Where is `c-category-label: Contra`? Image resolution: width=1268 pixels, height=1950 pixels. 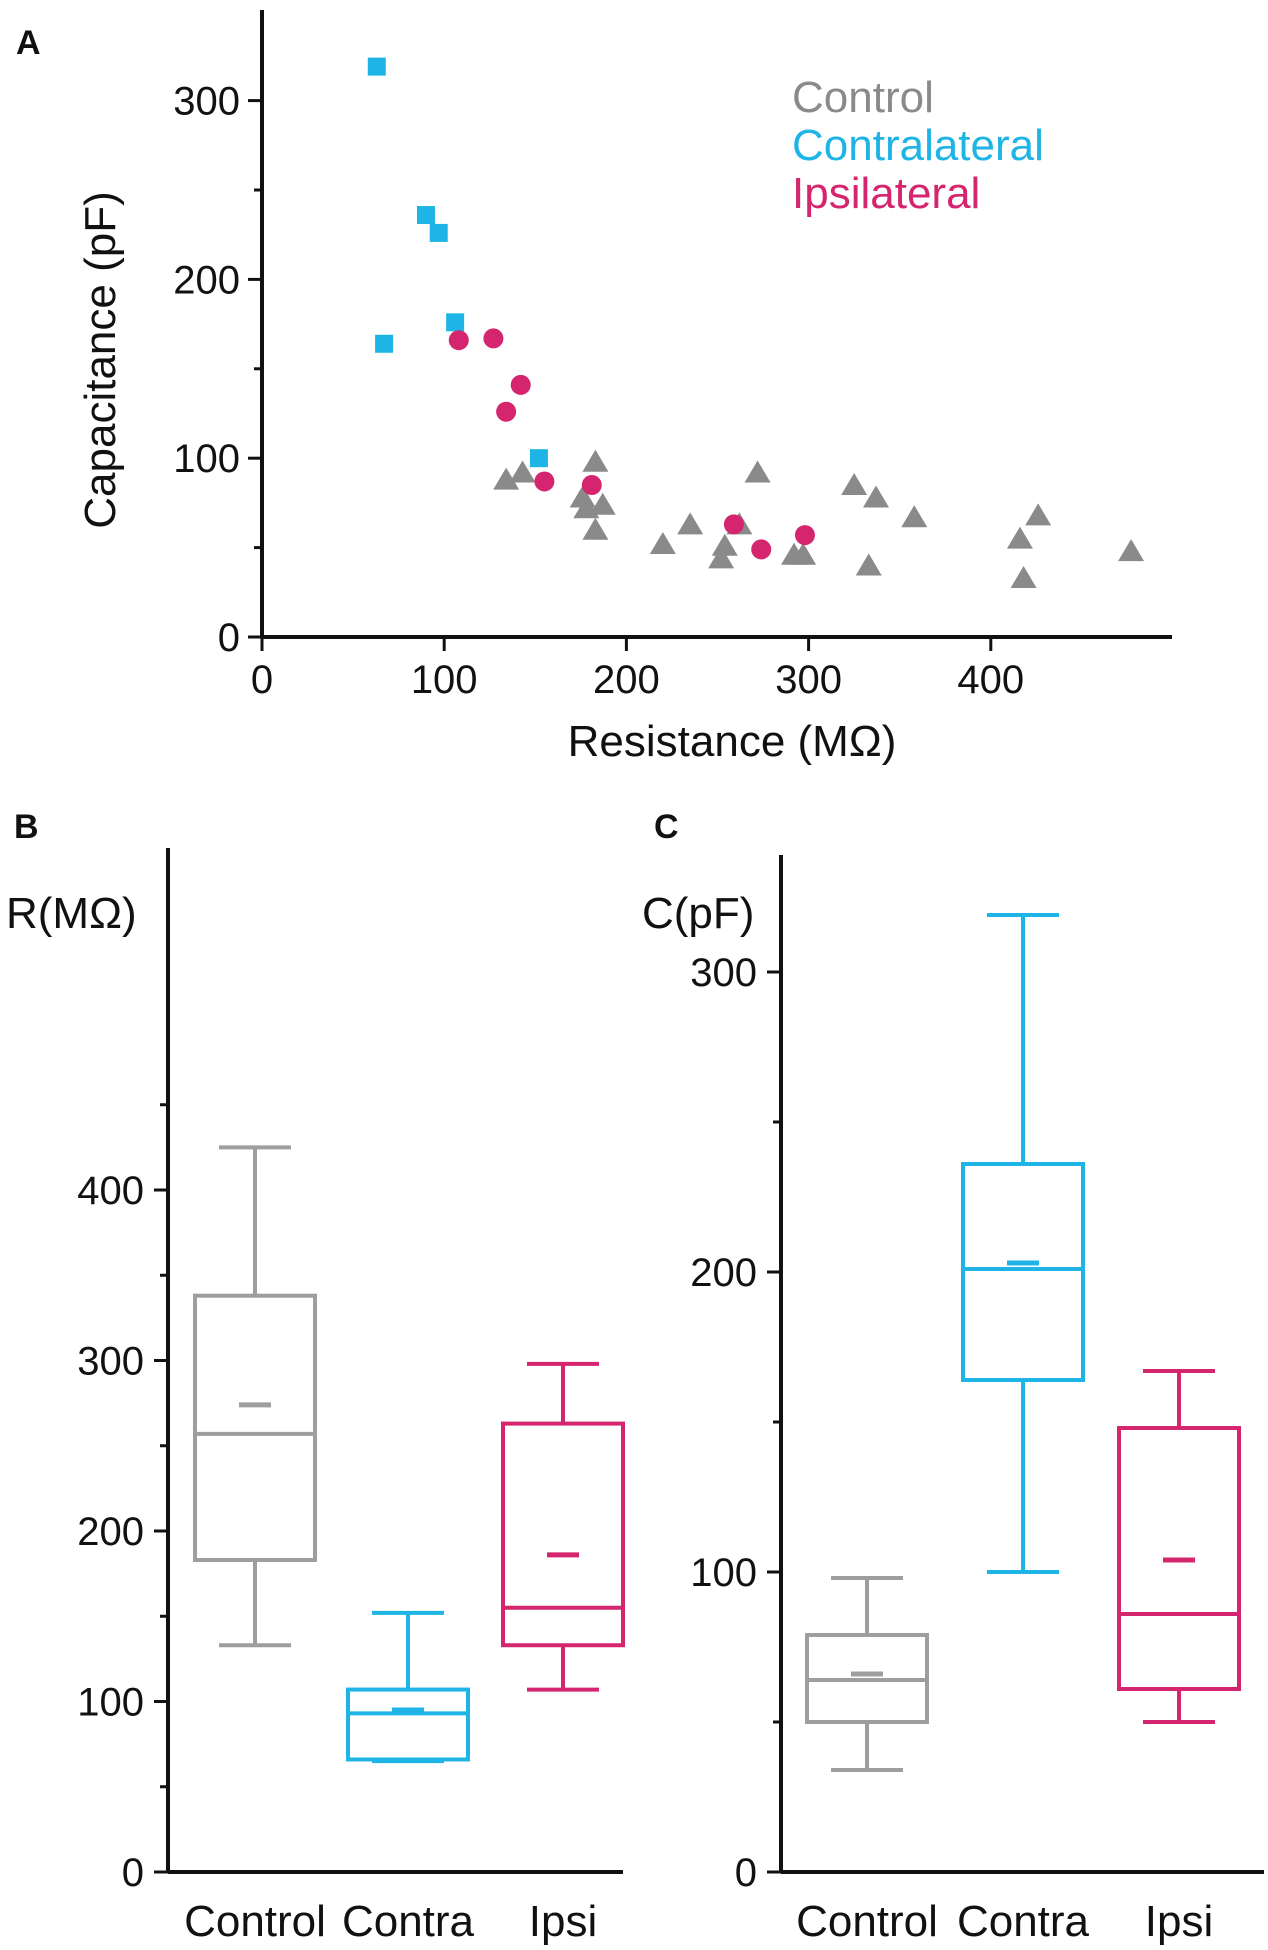 c-category-label: Contra is located at coordinates (1023, 1921).